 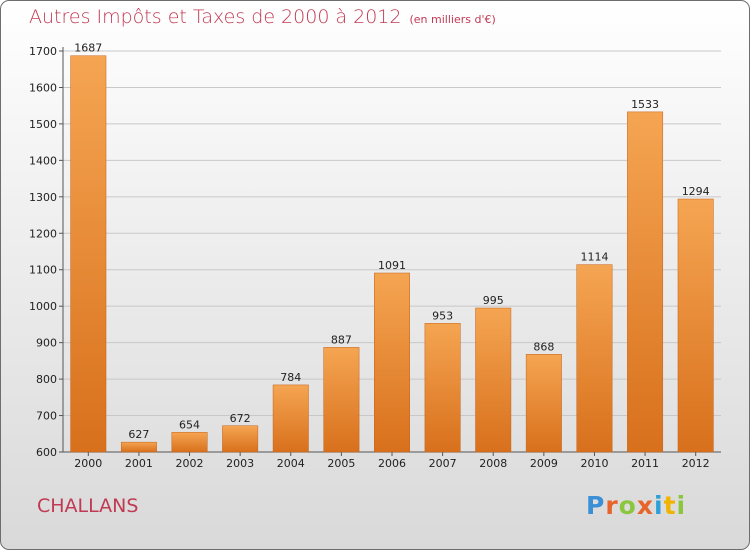 I want to click on data-label-2000: 1687, so click(x=88, y=48).